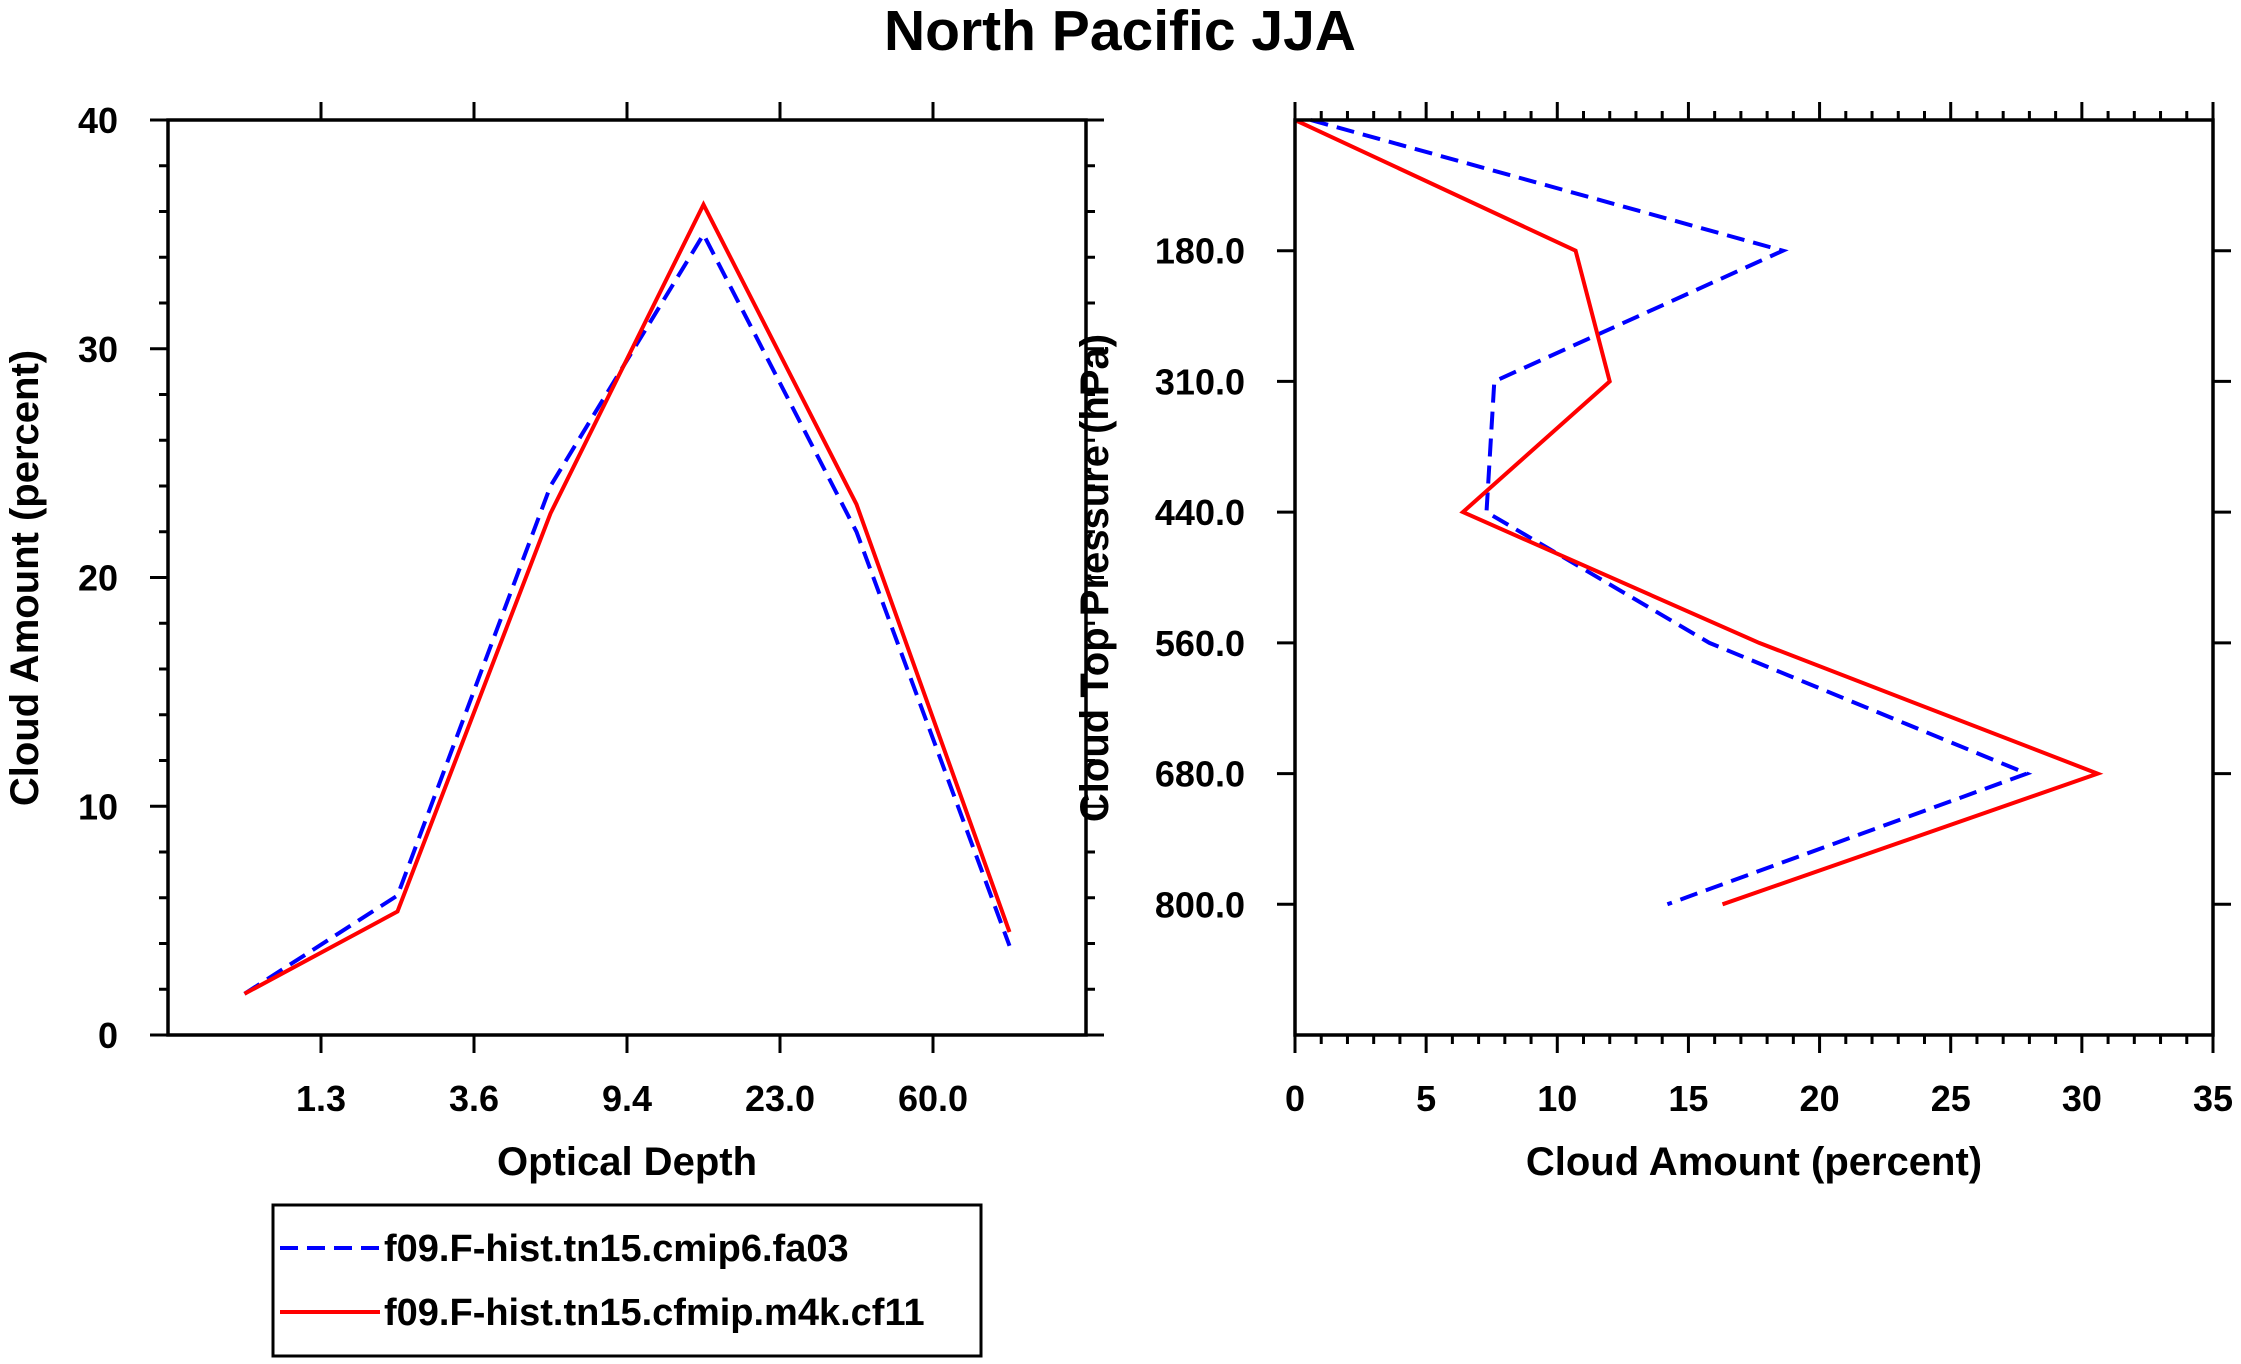  What do you see at coordinates (1200, 381) in the screenshot?
I see `right-y-tick-label: 310.0` at bounding box center [1200, 381].